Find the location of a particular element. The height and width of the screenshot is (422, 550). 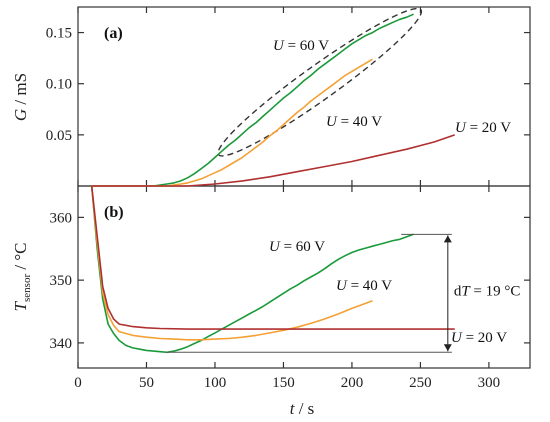

panel-b-ylabel-unit: / °C is located at coordinates (20, 258).